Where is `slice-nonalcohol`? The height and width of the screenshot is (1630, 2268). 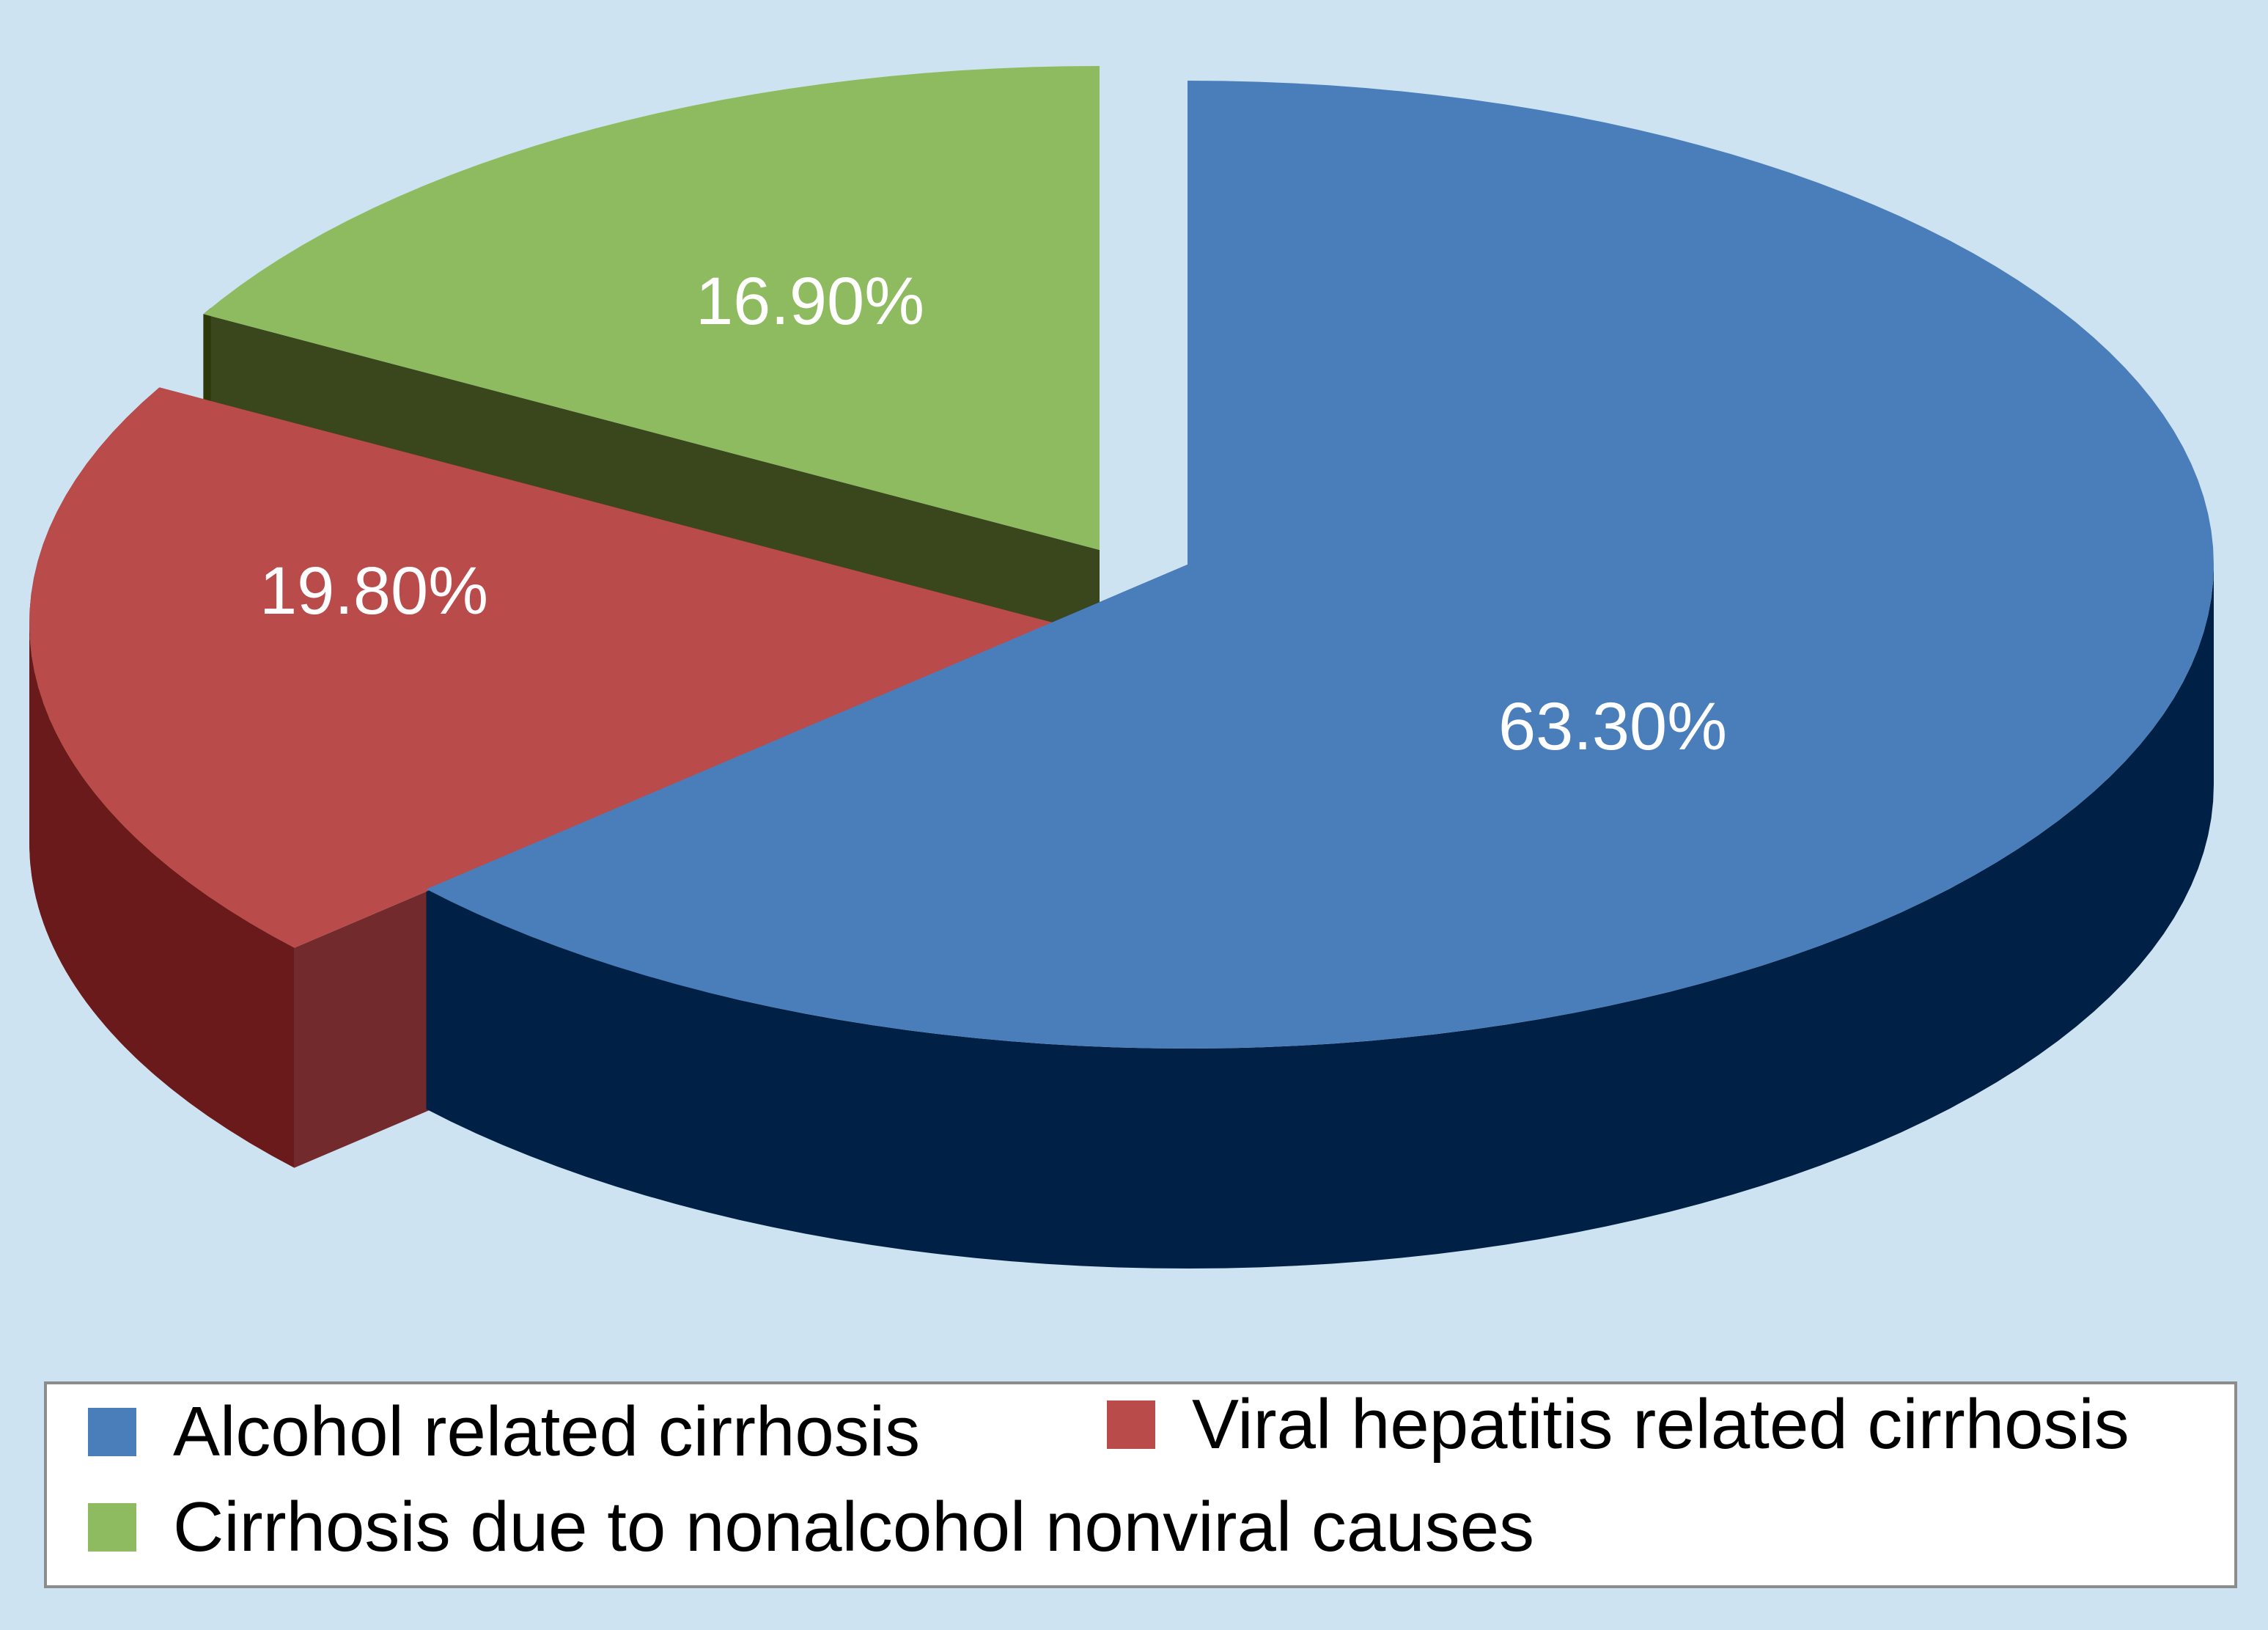 slice-nonalcohol is located at coordinates (651, 308).